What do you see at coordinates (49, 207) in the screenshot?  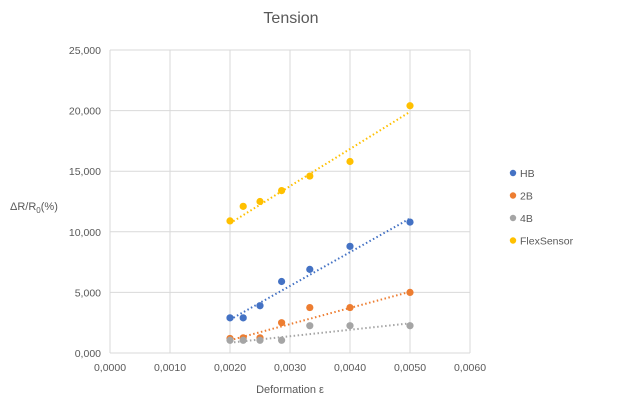 I see `y-axis-label-tail: (%)` at bounding box center [49, 207].